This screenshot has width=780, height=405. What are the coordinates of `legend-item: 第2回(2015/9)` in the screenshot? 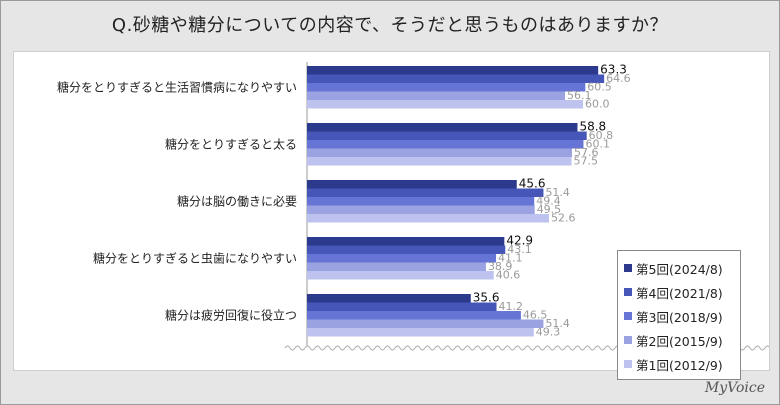 It's located at (679, 340).